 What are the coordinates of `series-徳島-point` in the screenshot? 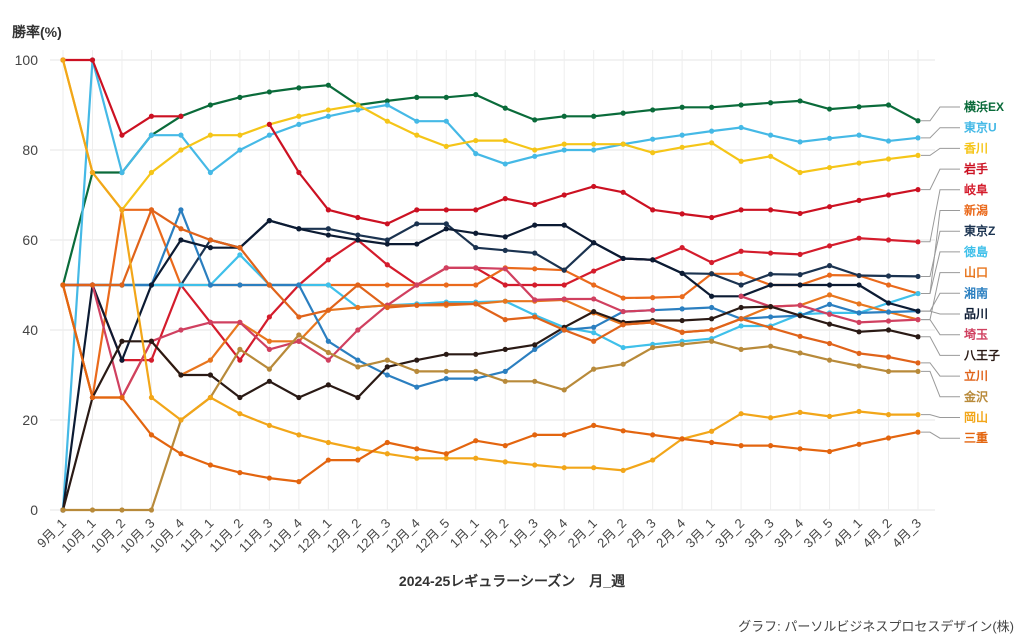 It's located at (741, 326).